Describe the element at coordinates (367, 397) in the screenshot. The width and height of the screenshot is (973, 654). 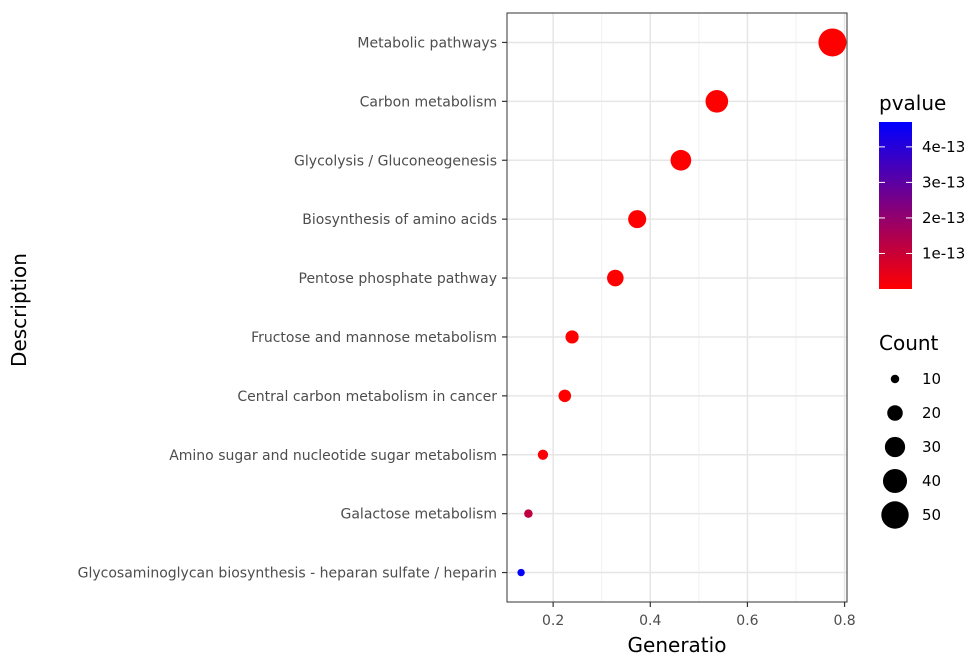
I see `y-tick-label: Central carbon metabolism in cancer` at that location.